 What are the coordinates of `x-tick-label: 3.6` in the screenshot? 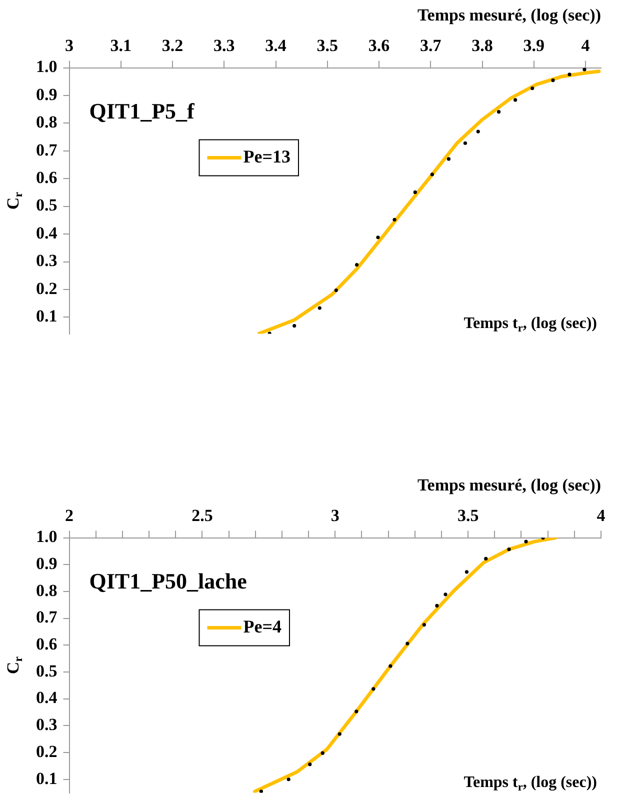 It's located at (379, 45).